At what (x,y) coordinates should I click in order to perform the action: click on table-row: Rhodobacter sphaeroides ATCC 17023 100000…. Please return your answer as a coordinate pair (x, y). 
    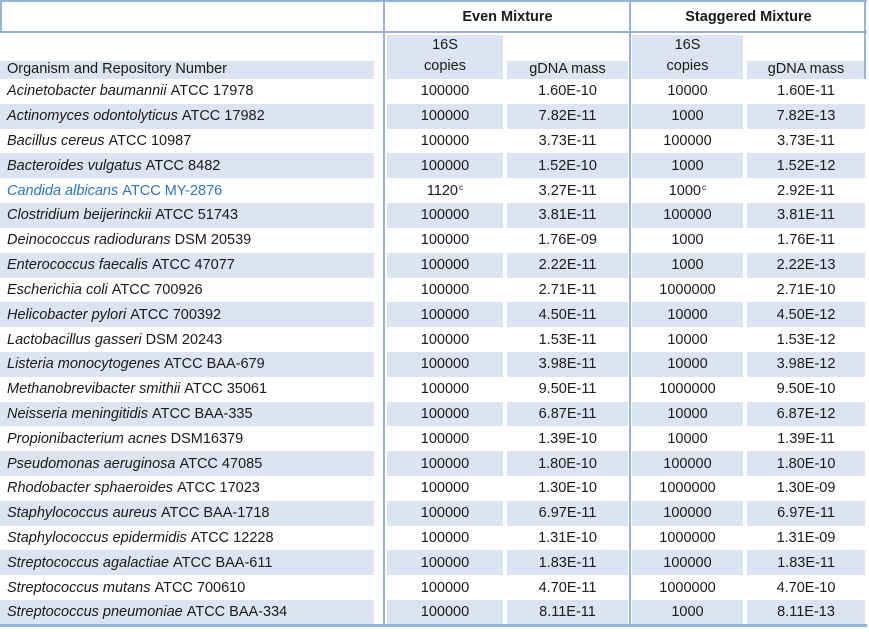
    Looking at the image, I should click on (434, 488).